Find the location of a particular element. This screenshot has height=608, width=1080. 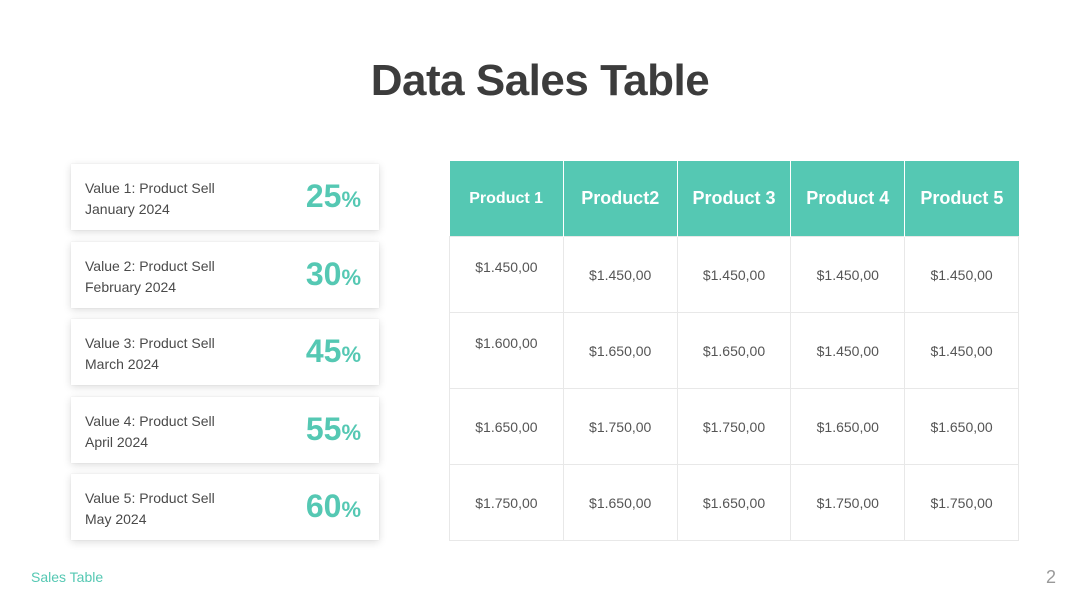

column-header: Product 3 is located at coordinates (733, 199).